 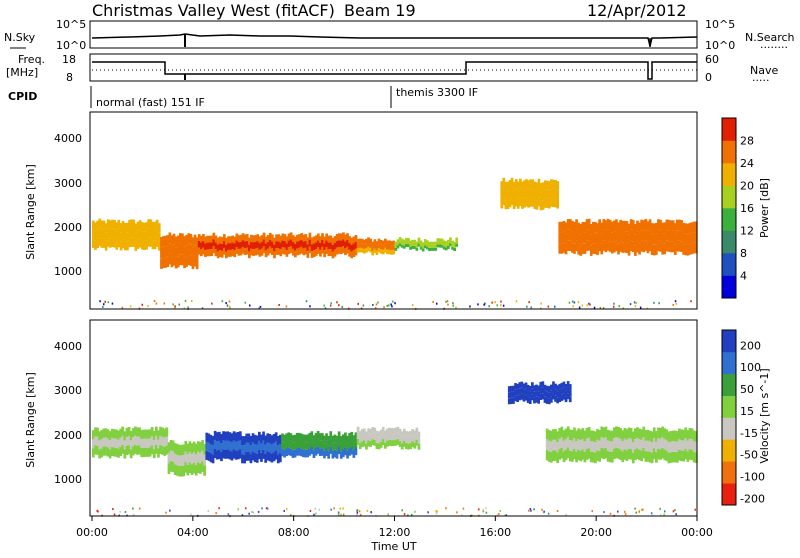 What do you see at coordinates (708, 77) in the screenshot?
I see `nave-tick-bottom: 0` at bounding box center [708, 77].